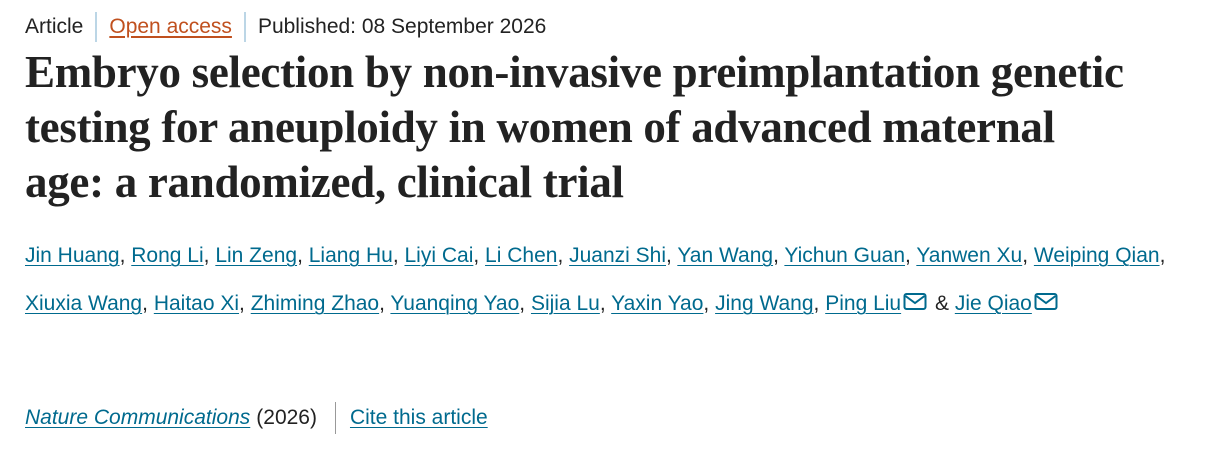 The height and width of the screenshot is (449, 1217). I want to click on open-access-link: Open access, so click(170, 26).